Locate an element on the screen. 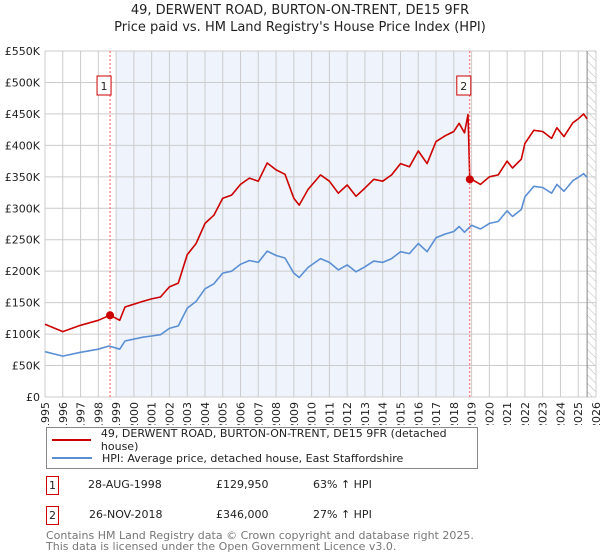 This screenshot has width=600, height=560. transaction-row: 2 26-NOV-2018 £346,000 27% ↑ HPI is located at coordinates (246, 516).